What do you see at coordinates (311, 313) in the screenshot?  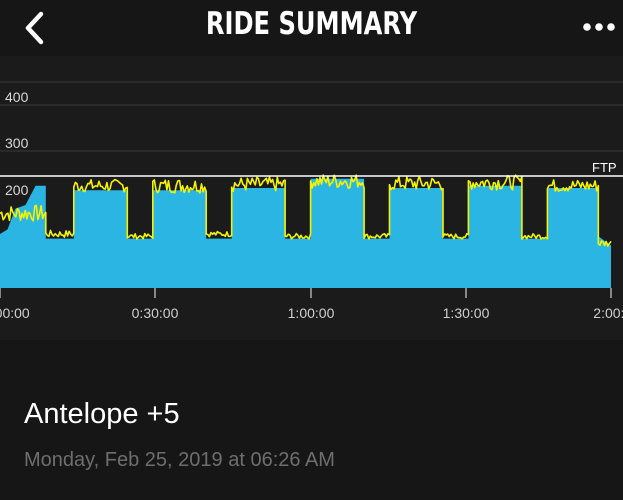 I see `x-tick-label: 1:00:00` at bounding box center [311, 313].